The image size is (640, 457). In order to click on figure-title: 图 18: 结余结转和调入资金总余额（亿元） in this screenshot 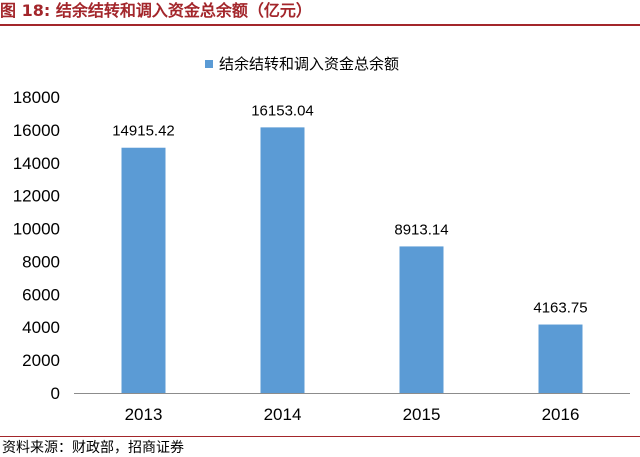, I will do `click(320, 12)`.